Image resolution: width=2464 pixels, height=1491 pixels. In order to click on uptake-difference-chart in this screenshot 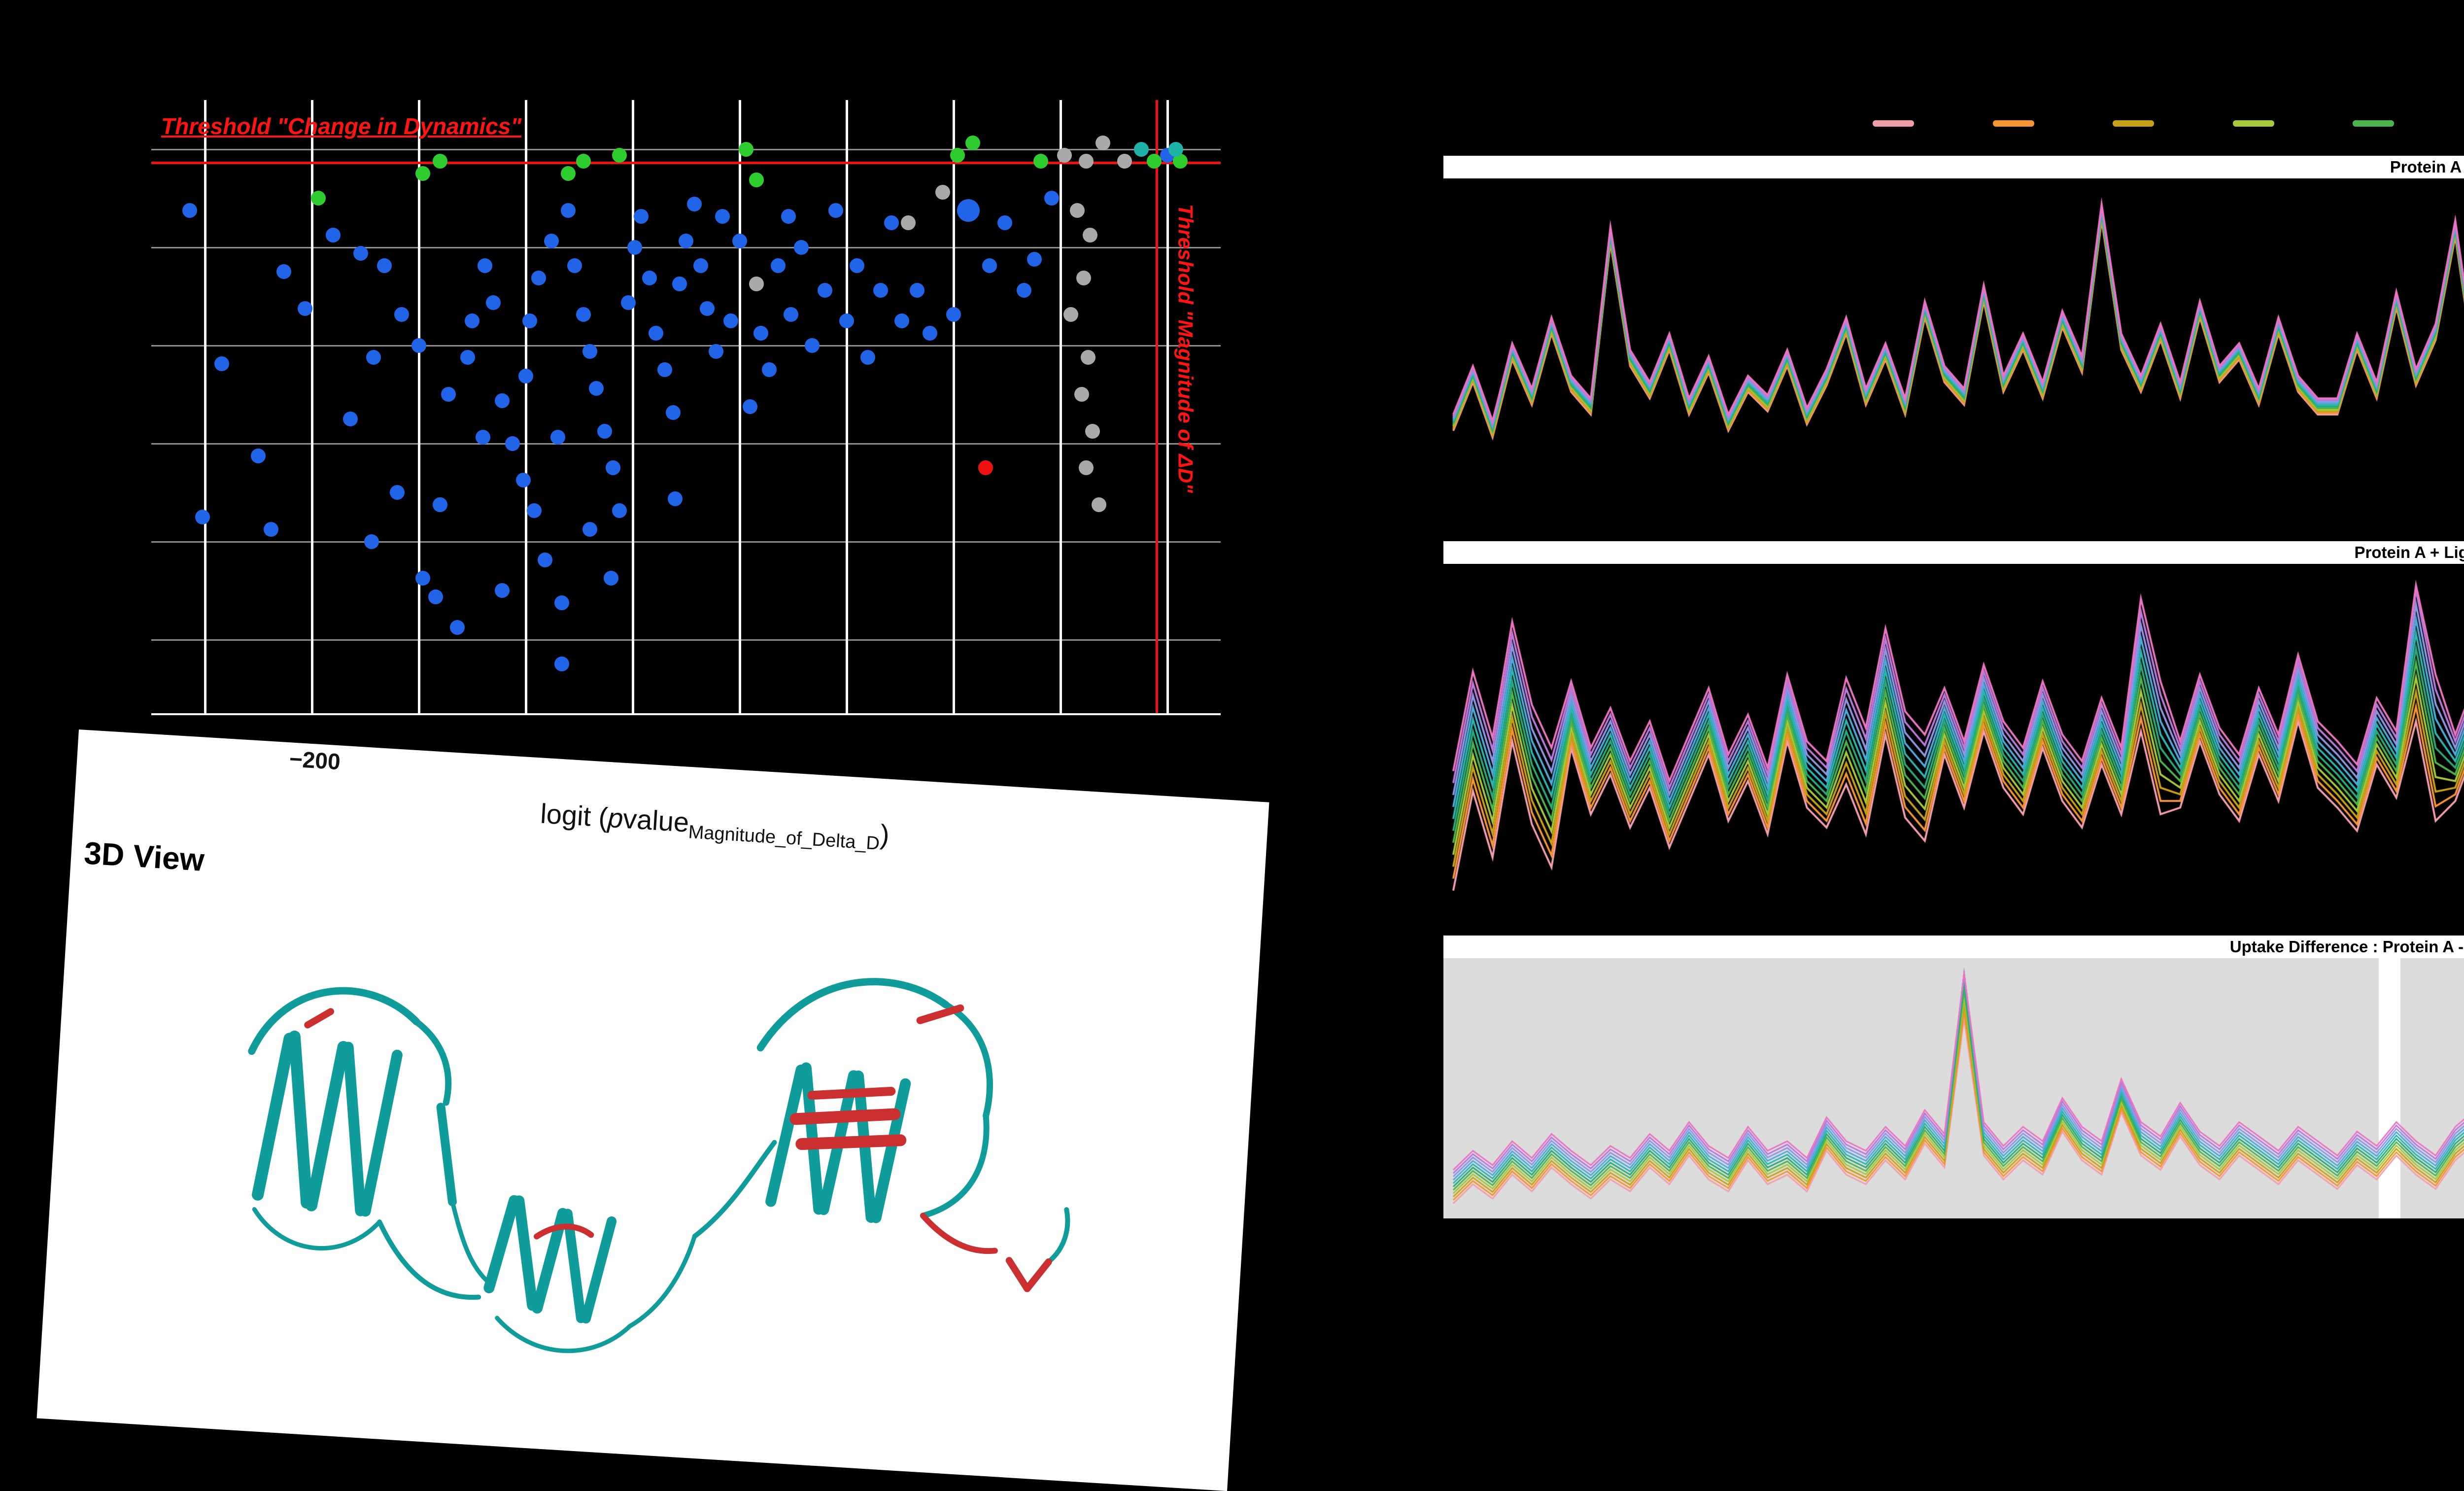, I will do `click(1953, 1088)`.